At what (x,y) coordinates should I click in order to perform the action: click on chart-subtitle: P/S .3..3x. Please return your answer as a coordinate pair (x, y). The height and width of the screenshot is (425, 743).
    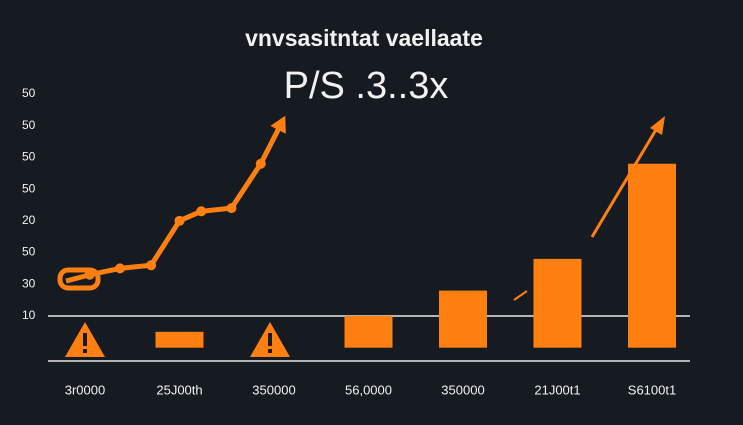
    Looking at the image, I should click on (366, 86).